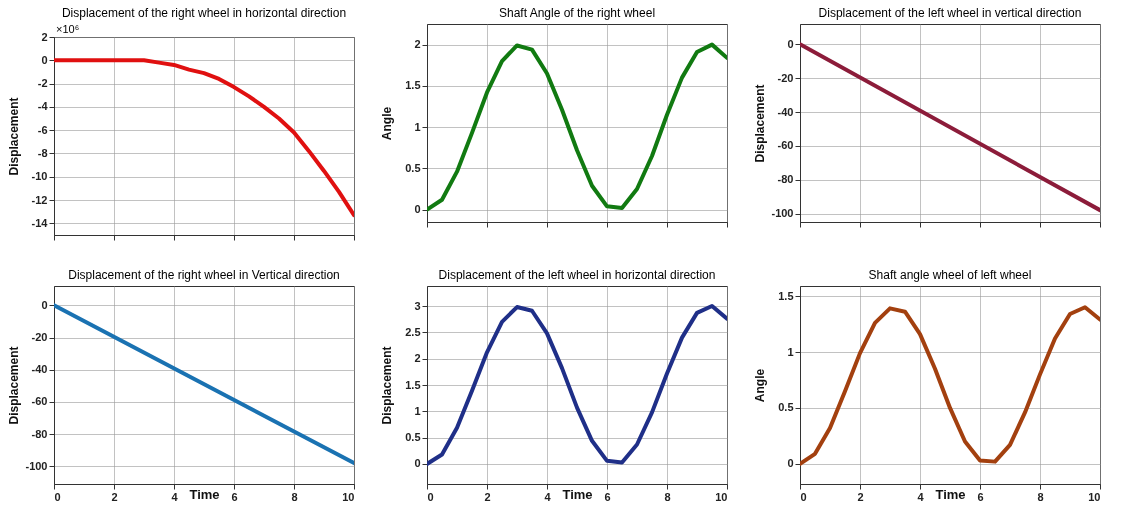 The width and height of the screenshot is (1121, 528). Describe the element at coordinates (40, 222) in the screenshot. I see `y-tick-label: -14` at that location.